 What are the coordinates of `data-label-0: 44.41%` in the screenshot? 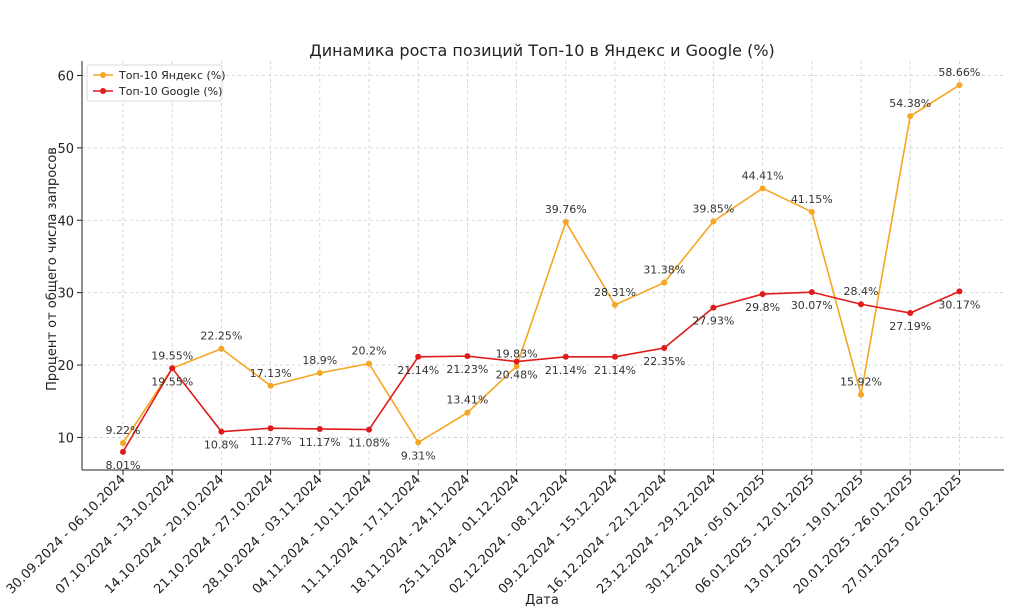 It's located at (763, 175).